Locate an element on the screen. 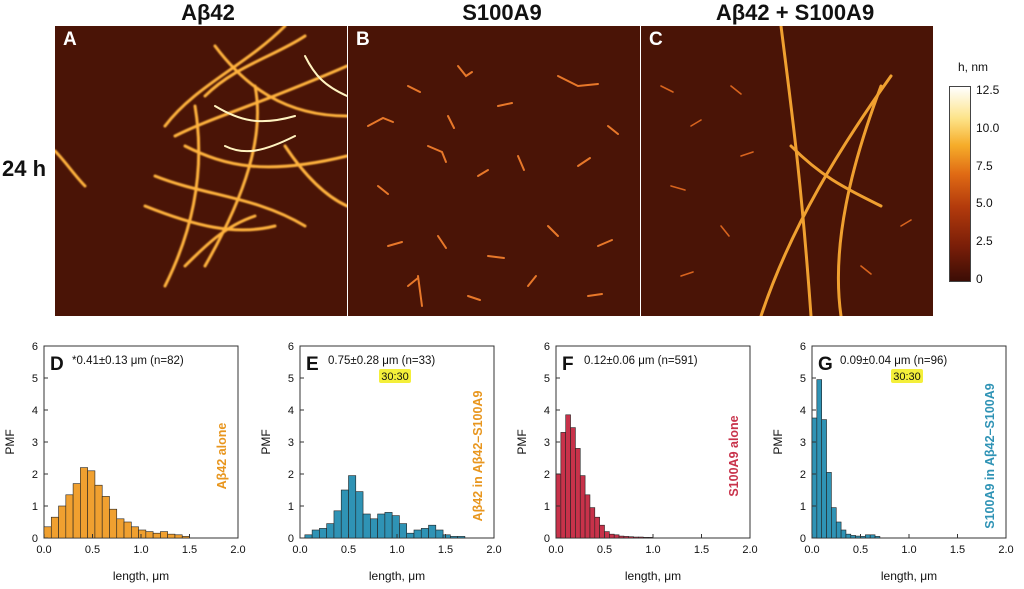 The height and width of the screenshot is (589, 1024). y-tick-label: 1 is located at coordinates (35, 507).